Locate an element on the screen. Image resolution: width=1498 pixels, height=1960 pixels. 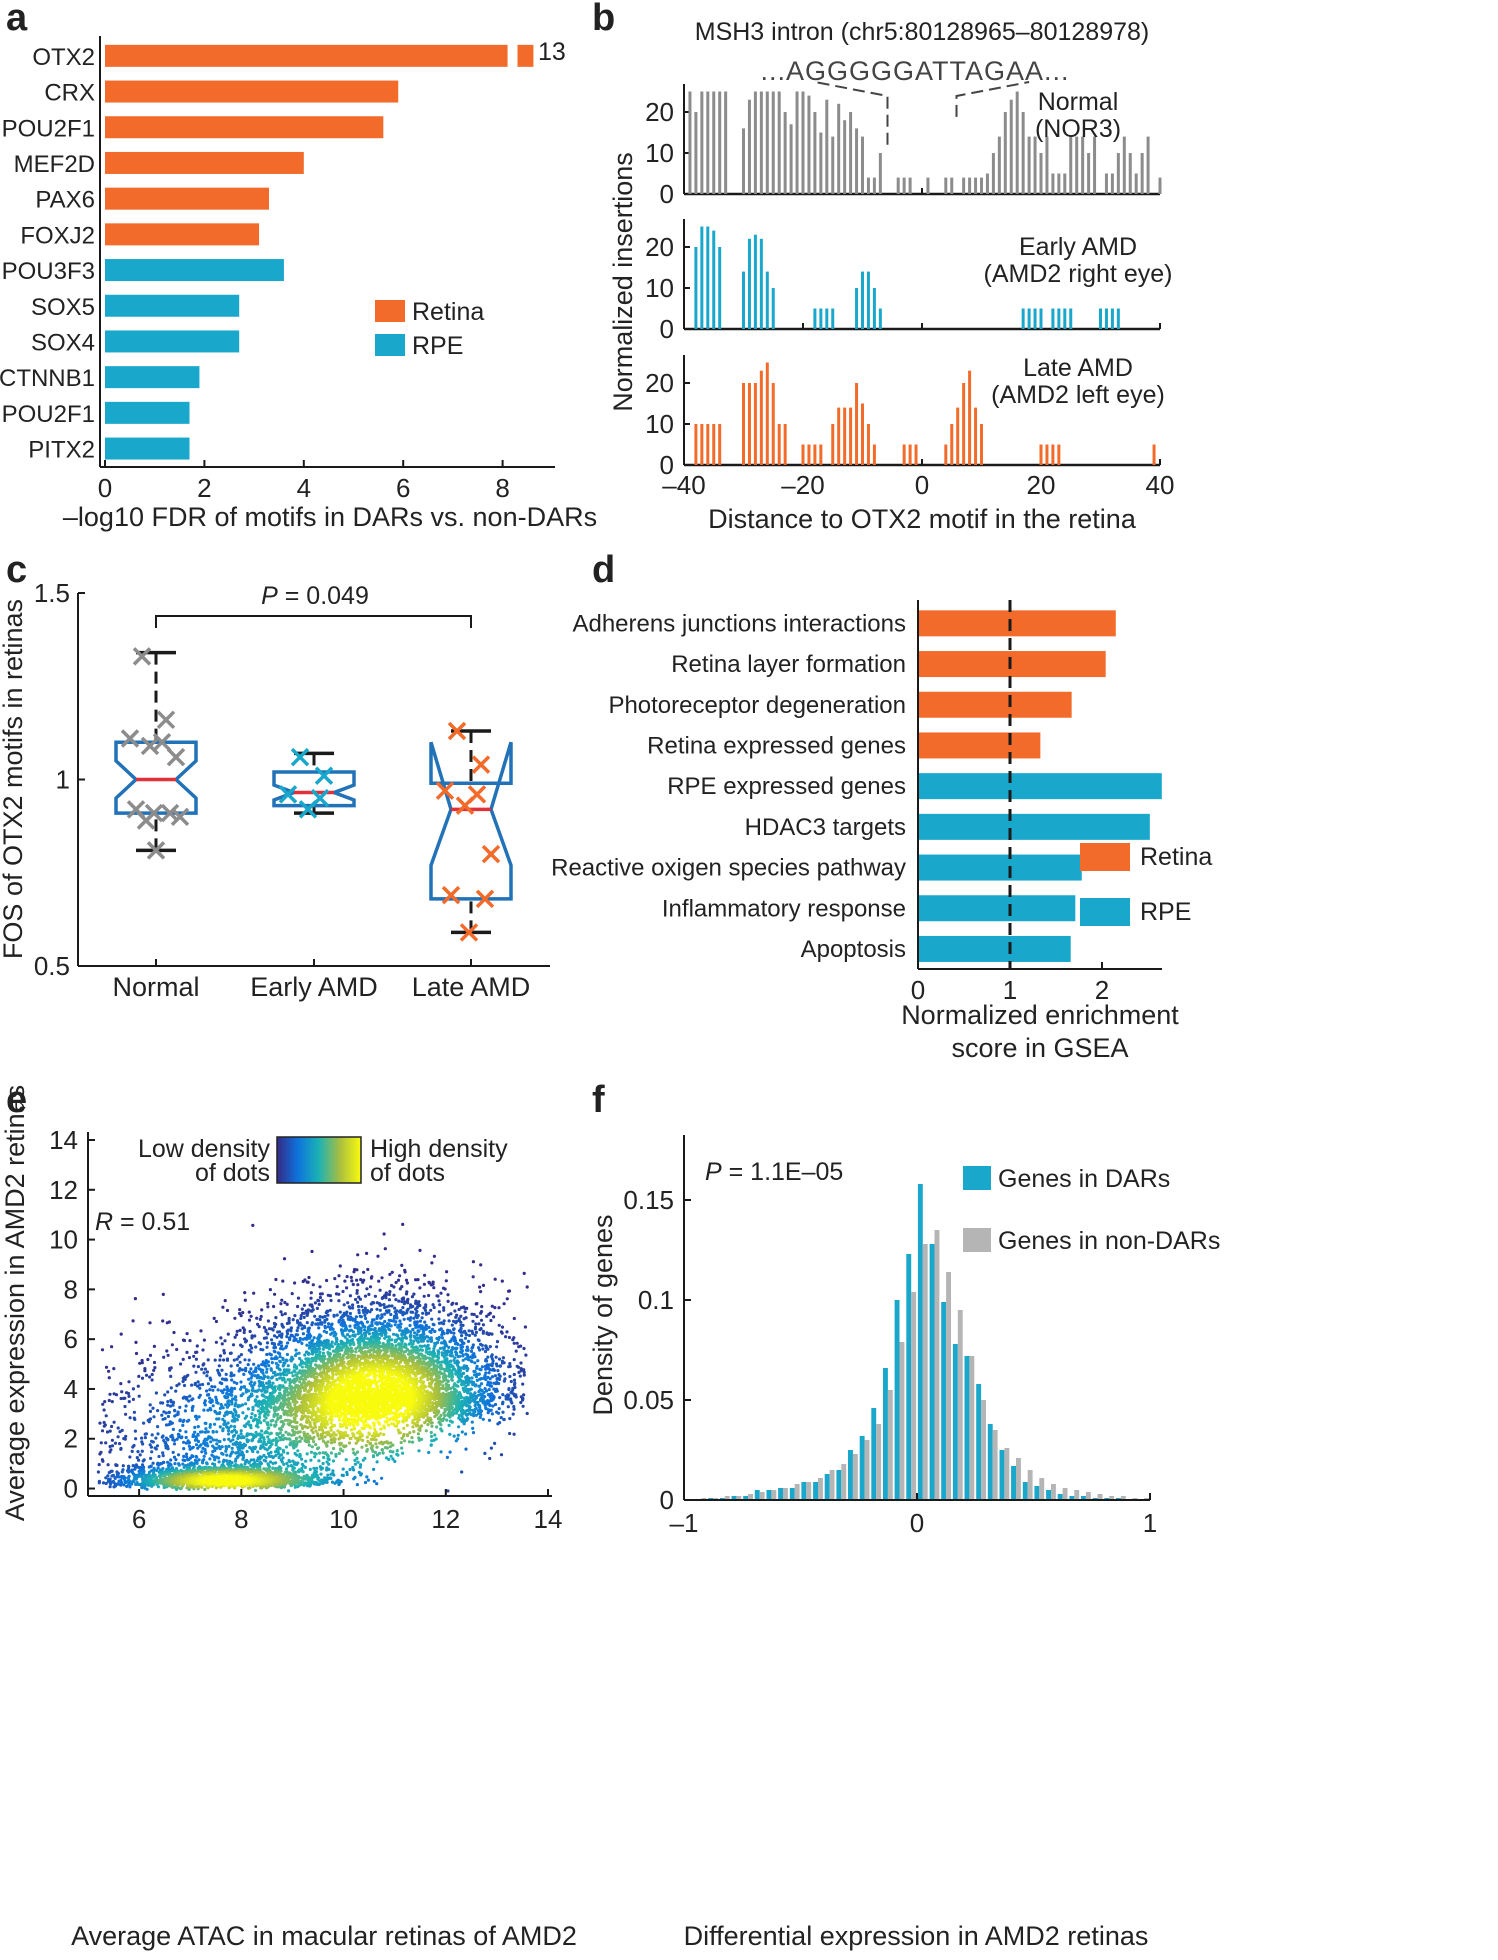
x-category-label-2: Late AMD is located at coordinates (471, 987).